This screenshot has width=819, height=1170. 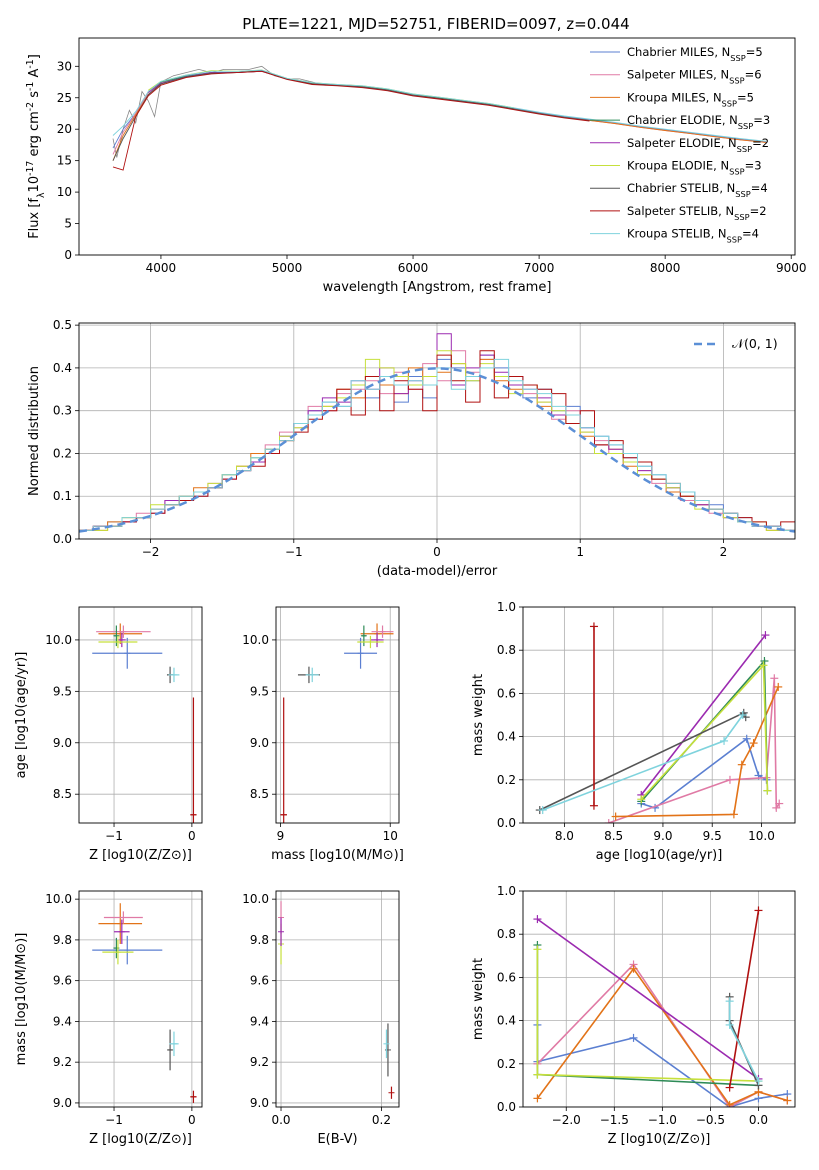 What do you see at coordinates (697, 190) in the screenshot?
I see `legend-label: Chabrier STELIB, NSSP​=4` at bounding box center [697, 190].